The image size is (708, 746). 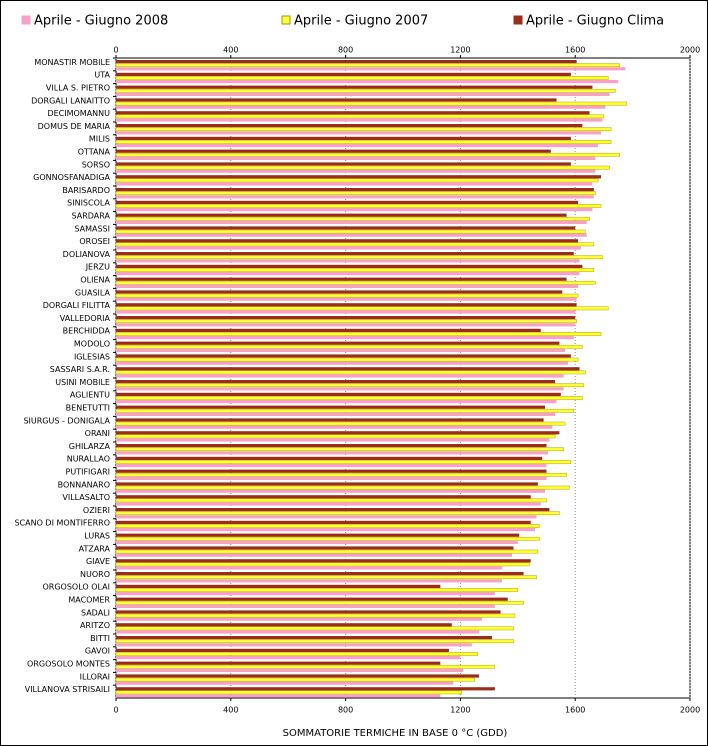 I want to click on y-tick-label: USINI MOBILE, so click(x=82, y=382).